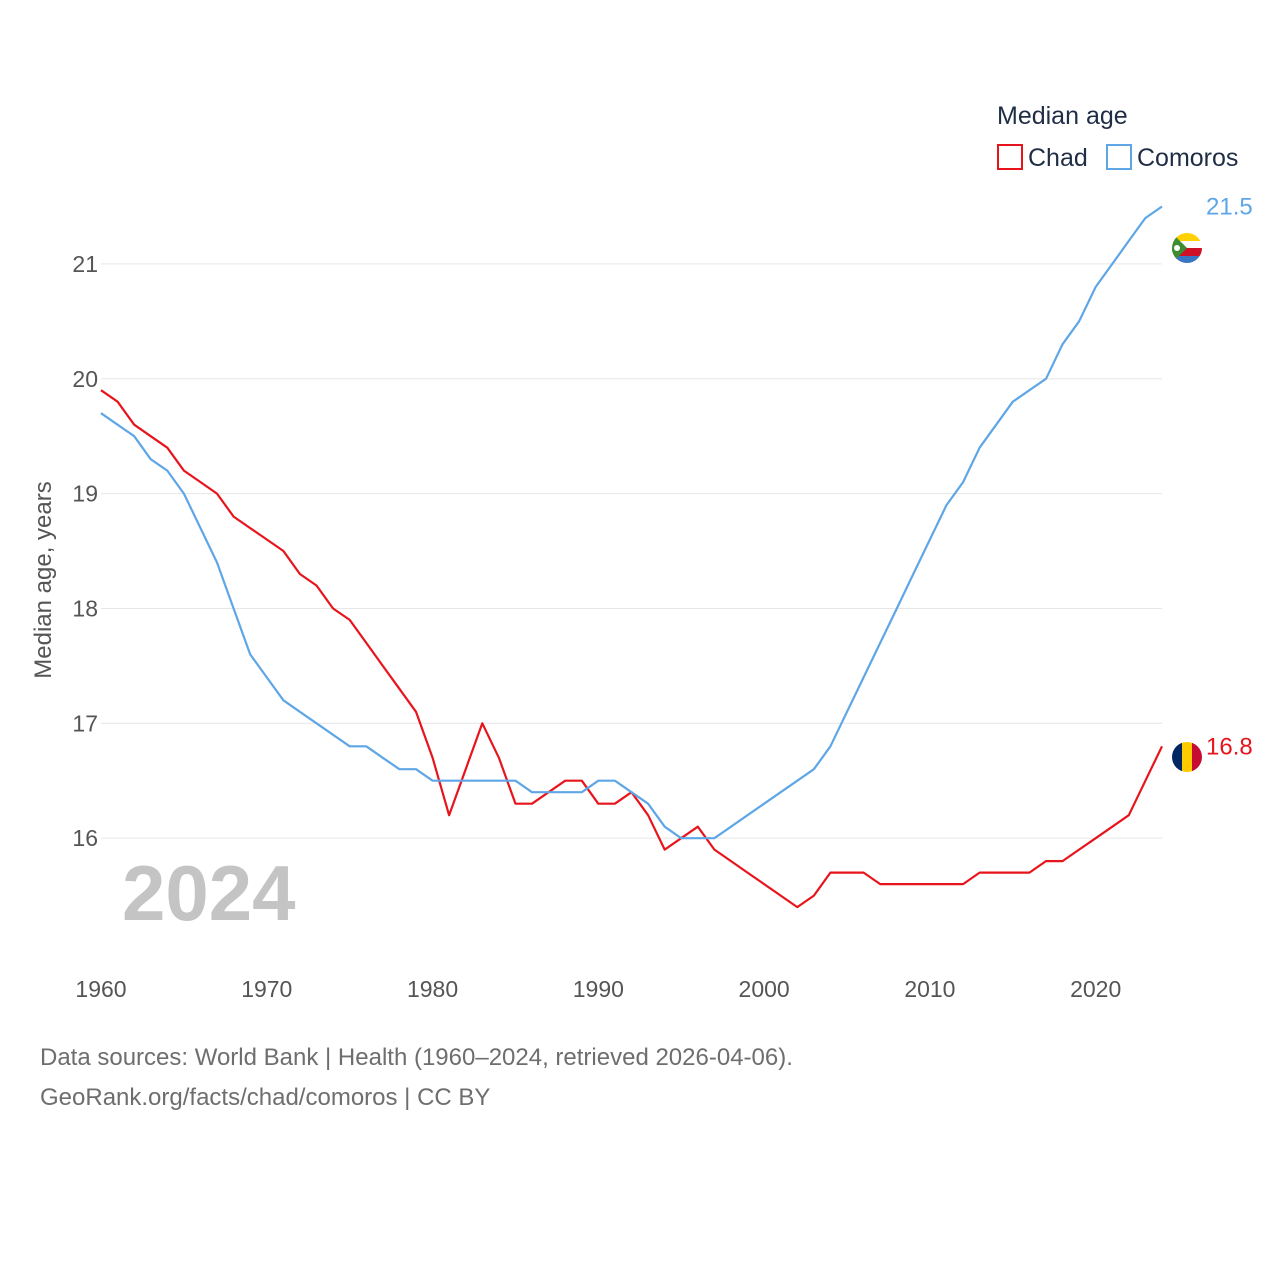  I want to click on y-axis-ticks: 16 17 18 19 20 21, so click(85, 551).